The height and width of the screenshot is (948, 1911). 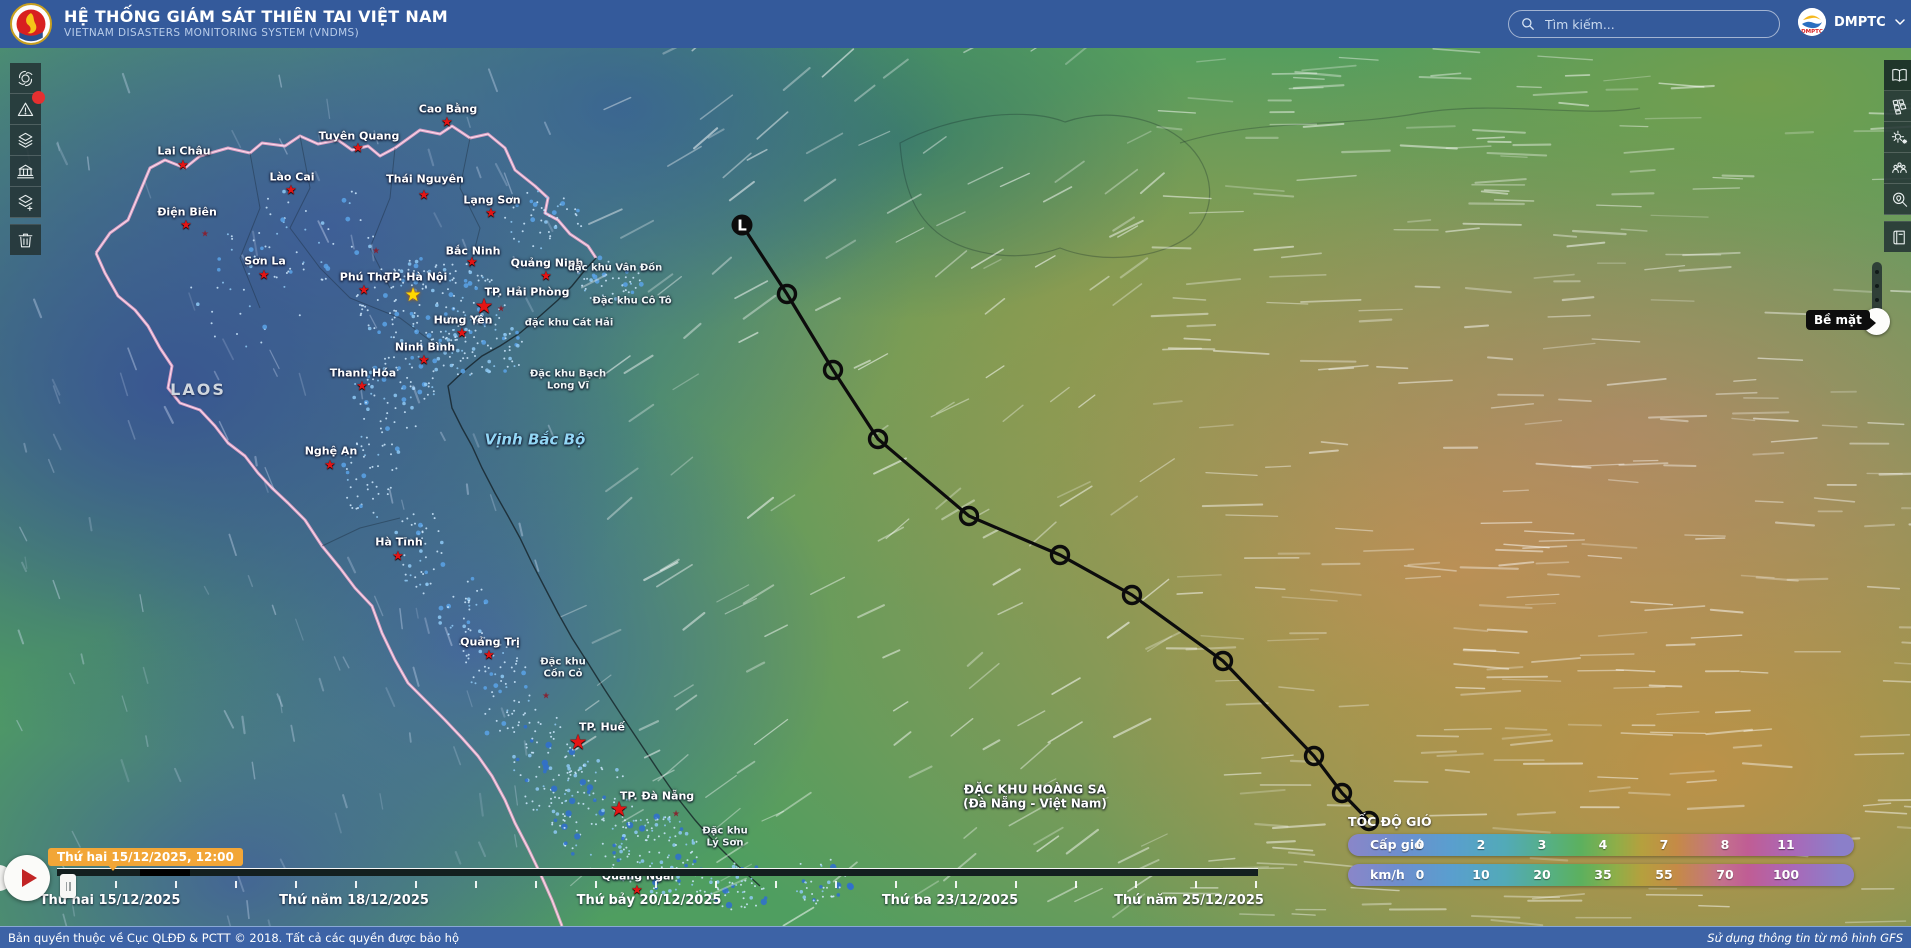 What do you see at coordinates (1786, 874) in the screenshot?
I see `legend-value: 100` at bounding box center [1786, 874].